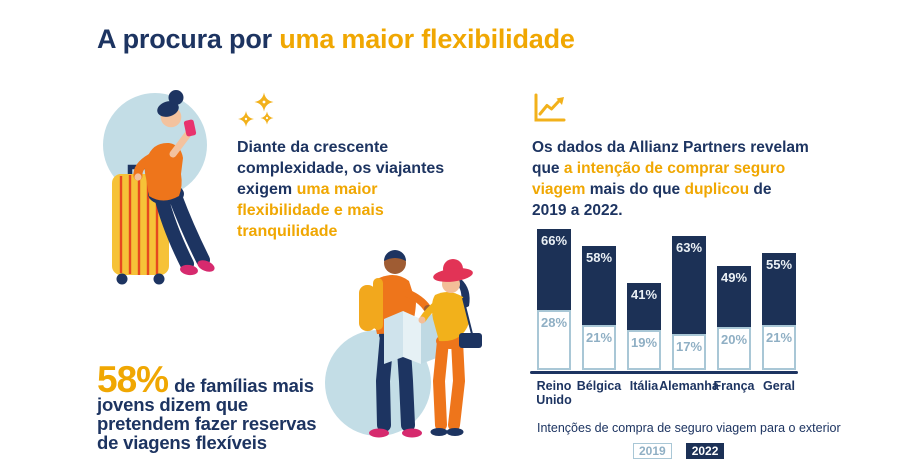 The height and width of the screenshot is (466, 900). Describe the element at coordinates (689, 386) in the screenshot. I see `category-label-text: Alemanha` at that location.